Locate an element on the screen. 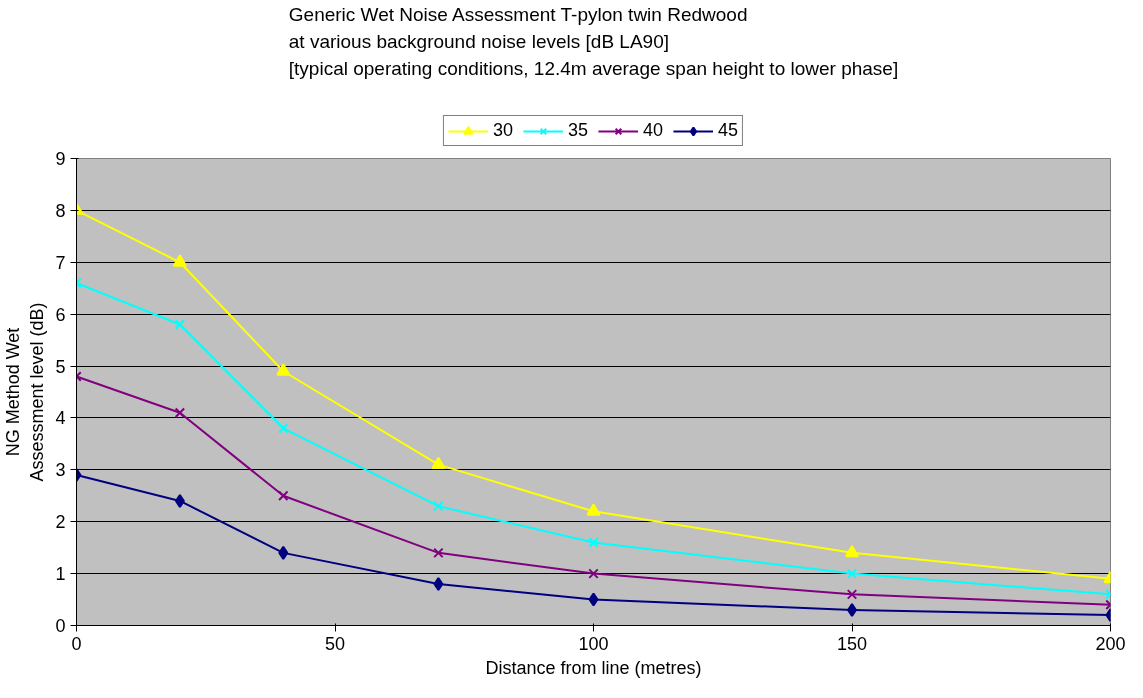 This screenshot has width=1143, height=698. chart-title: Generic Wet Noise Assessment T-pylon twin Redwood at various background noise levels [dB LA90] [typical operating conditions, 12.4m average span height to lower phase] is located at coordinates (593, 41).